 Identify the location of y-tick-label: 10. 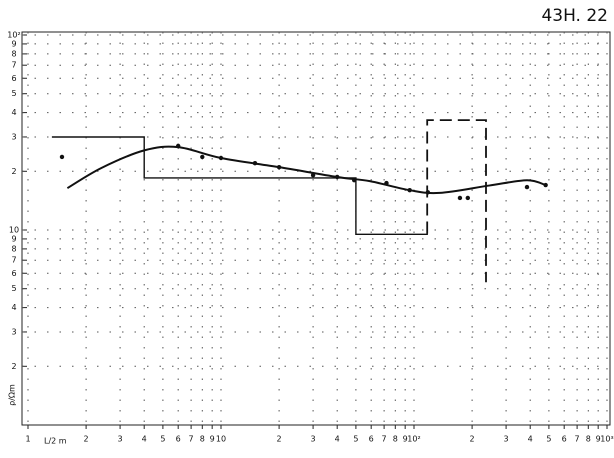
(14, 230).